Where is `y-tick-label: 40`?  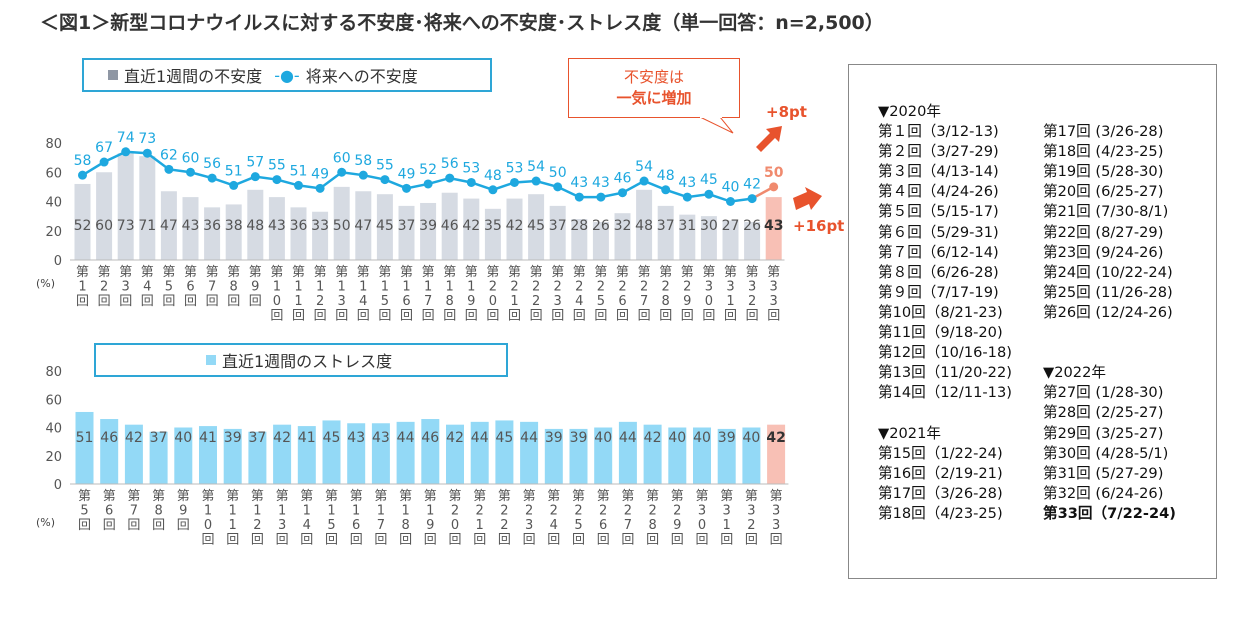 y-tick-label: 40 is located at coordinates (53, 203).